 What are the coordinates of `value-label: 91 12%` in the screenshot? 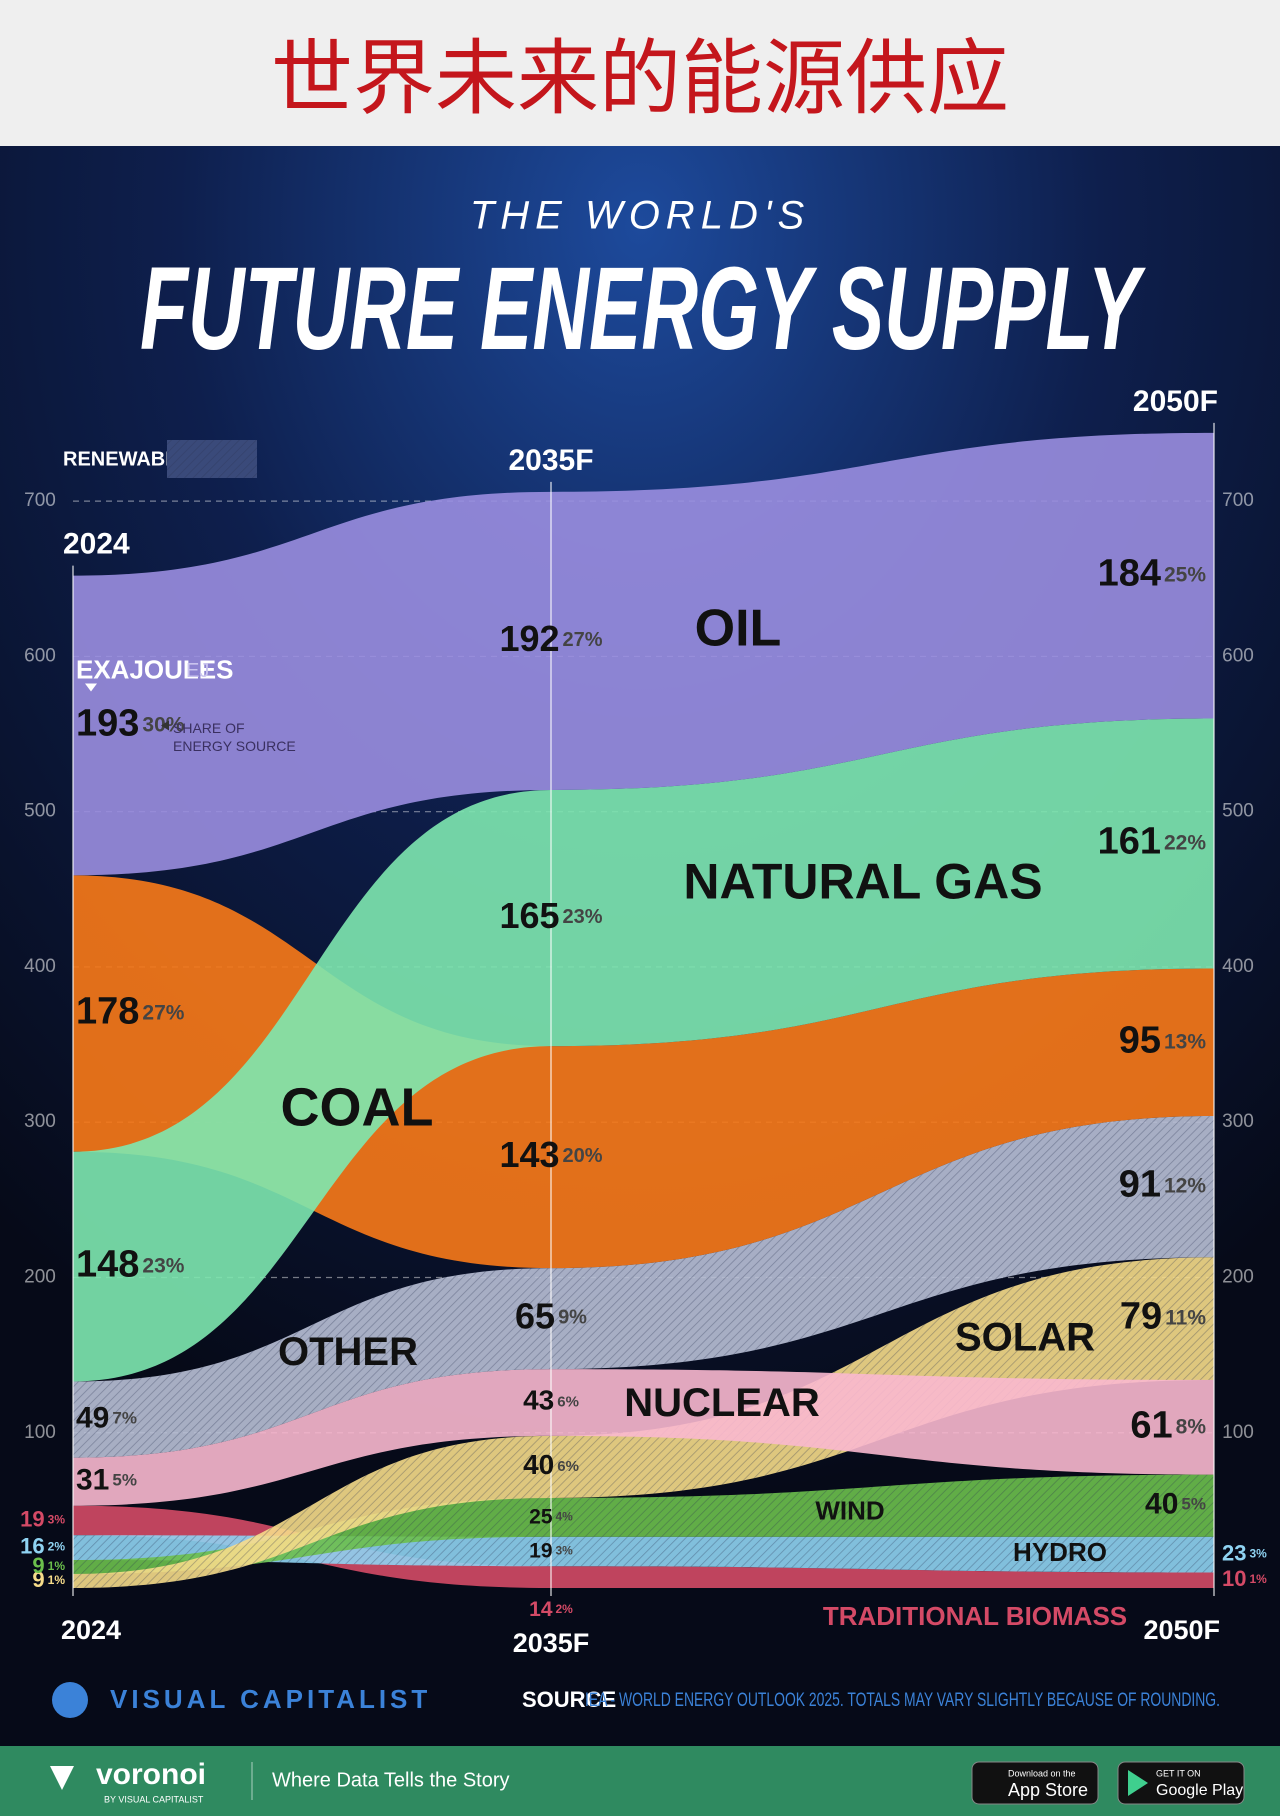 It's located at (1163, 1185).